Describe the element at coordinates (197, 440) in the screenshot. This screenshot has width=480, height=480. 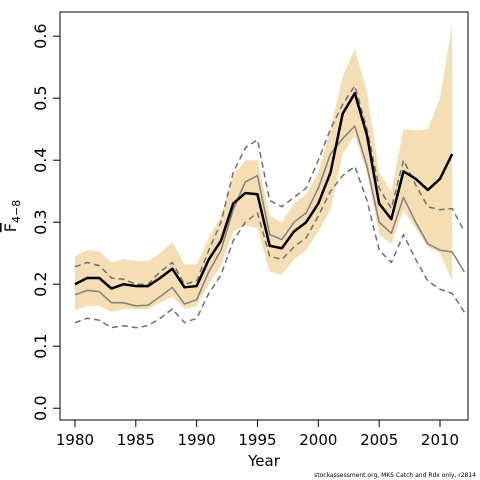
I see `x-tick-label: 1990` at that location.